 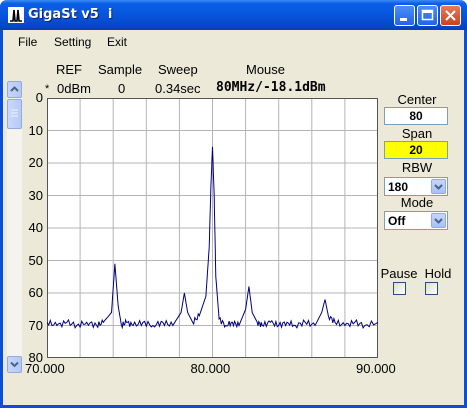 I want to click on ref-value: 0dBm, so click(x=74, y=88).